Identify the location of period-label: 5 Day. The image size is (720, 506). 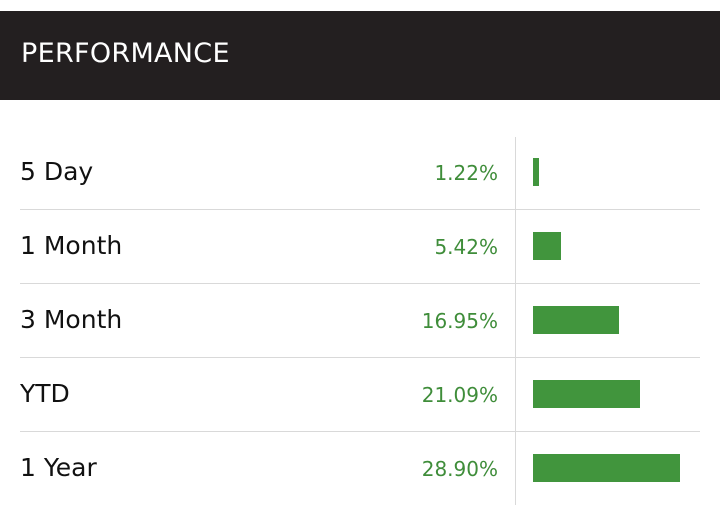
(57, 171).